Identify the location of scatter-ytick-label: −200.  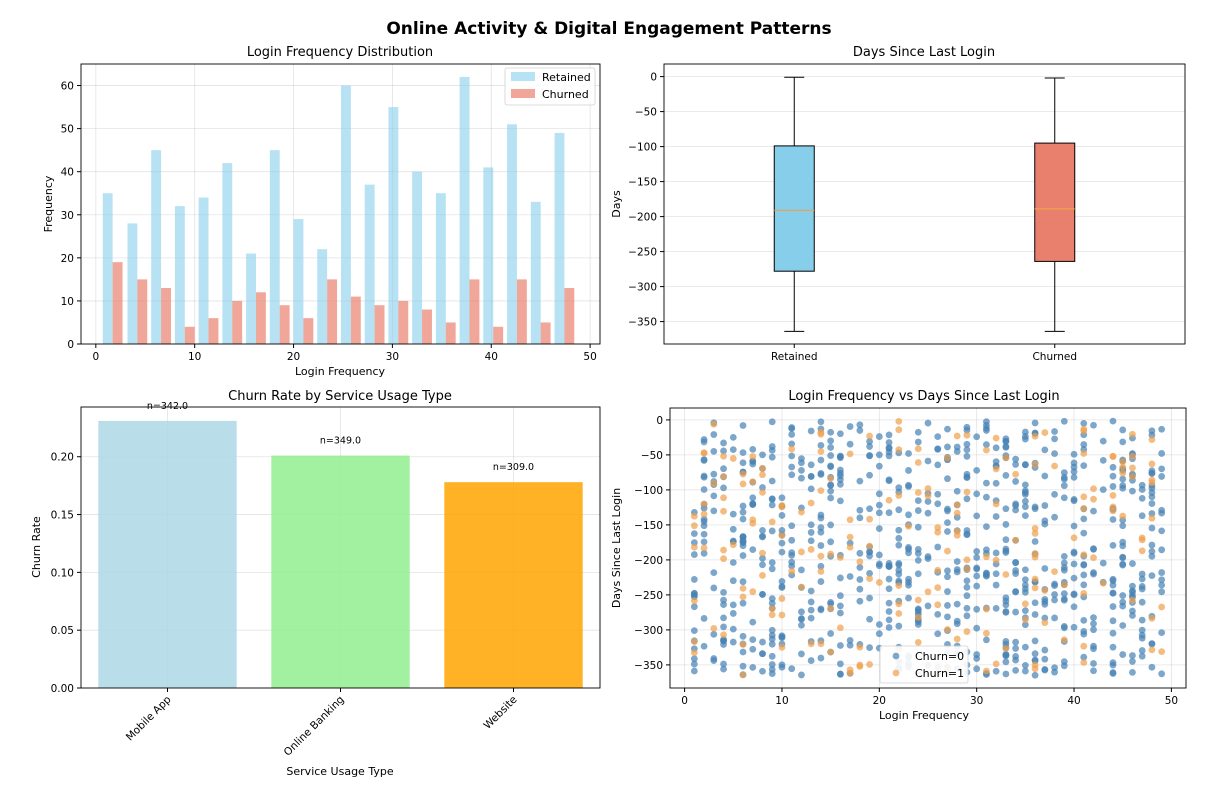
(648, 561).